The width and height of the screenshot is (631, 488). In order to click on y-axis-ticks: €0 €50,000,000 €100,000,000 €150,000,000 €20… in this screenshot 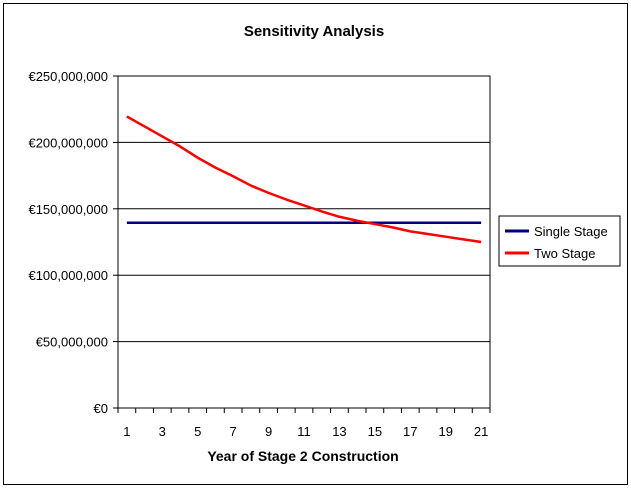, I will do `click(73, 242)`.